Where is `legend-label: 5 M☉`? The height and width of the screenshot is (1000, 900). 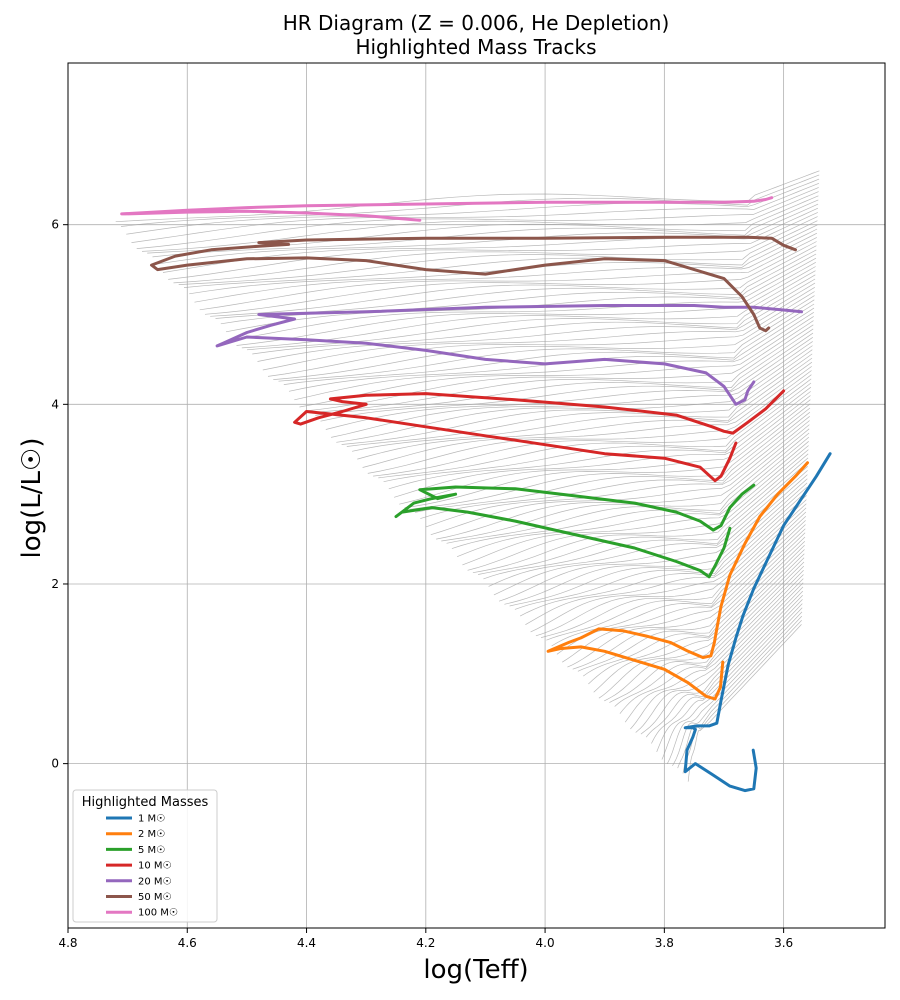 legend-label: 5 M☉ is located at coordinates (151, 850).